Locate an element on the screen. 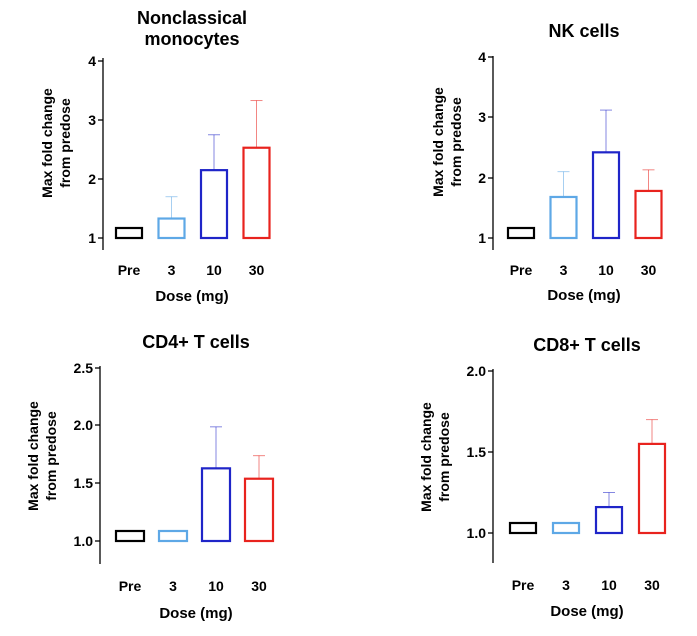 Image resolution: width=697 pixels, height=636 pixels. chart-title-line: Nonclassical is located at coordinates (192, 18).